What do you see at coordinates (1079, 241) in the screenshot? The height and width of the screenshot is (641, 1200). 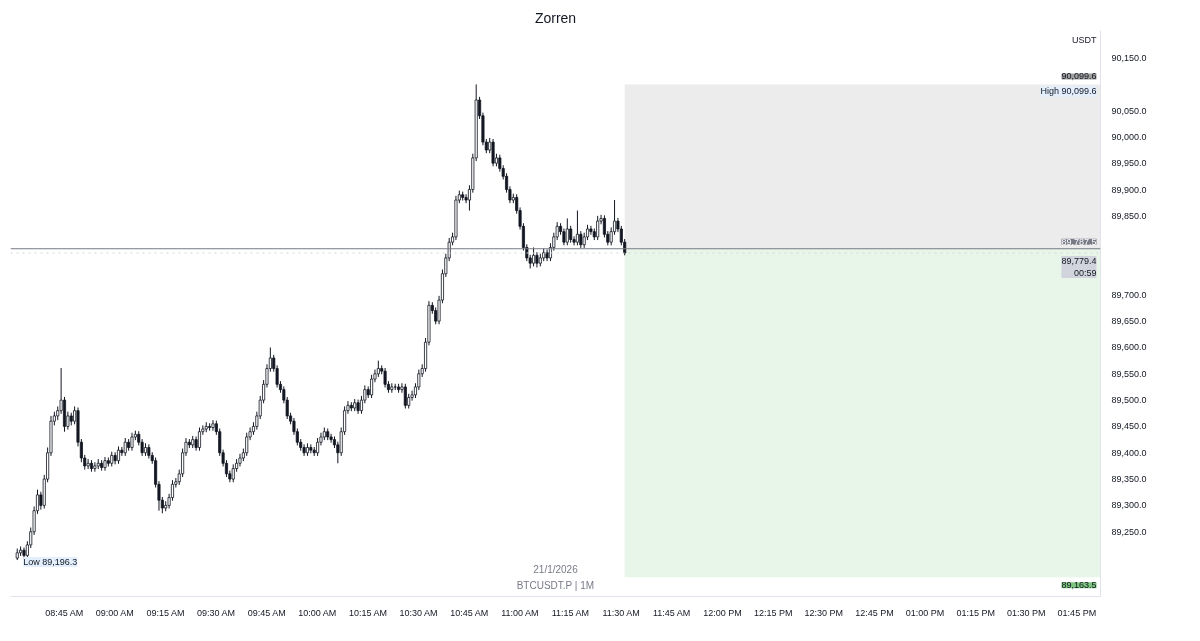 I see `ref-line-label: 89,787.5` at bounding box center [1079, 241].